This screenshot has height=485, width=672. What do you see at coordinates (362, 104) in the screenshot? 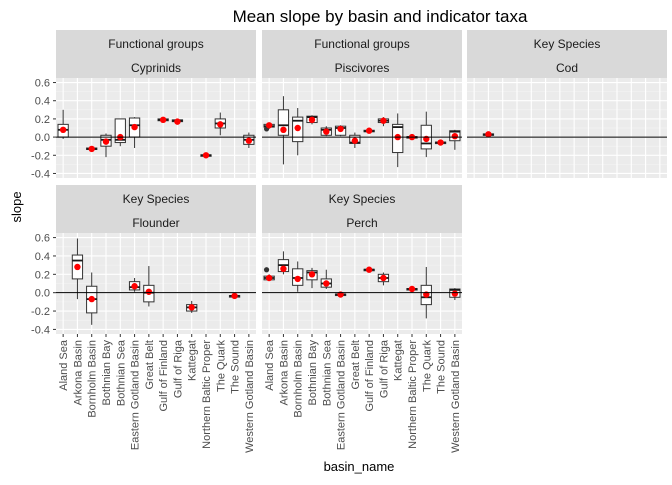
I see `panel-piscivores: Functional groups Piscivores` at bounding box center [362, 104].